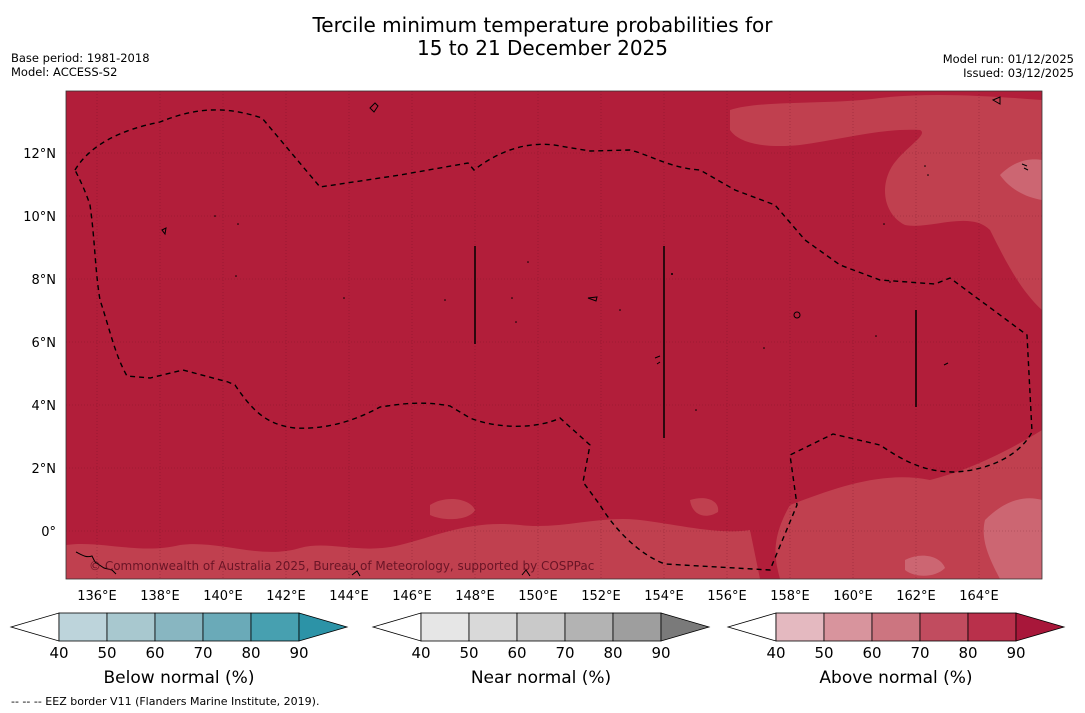 The width and height of the screenshot is (1085, 713). What do you see at coordinates (790, 596) in the screenshot?
I see `lon-label-158e: 158°E` at bounding box center [790, 596].